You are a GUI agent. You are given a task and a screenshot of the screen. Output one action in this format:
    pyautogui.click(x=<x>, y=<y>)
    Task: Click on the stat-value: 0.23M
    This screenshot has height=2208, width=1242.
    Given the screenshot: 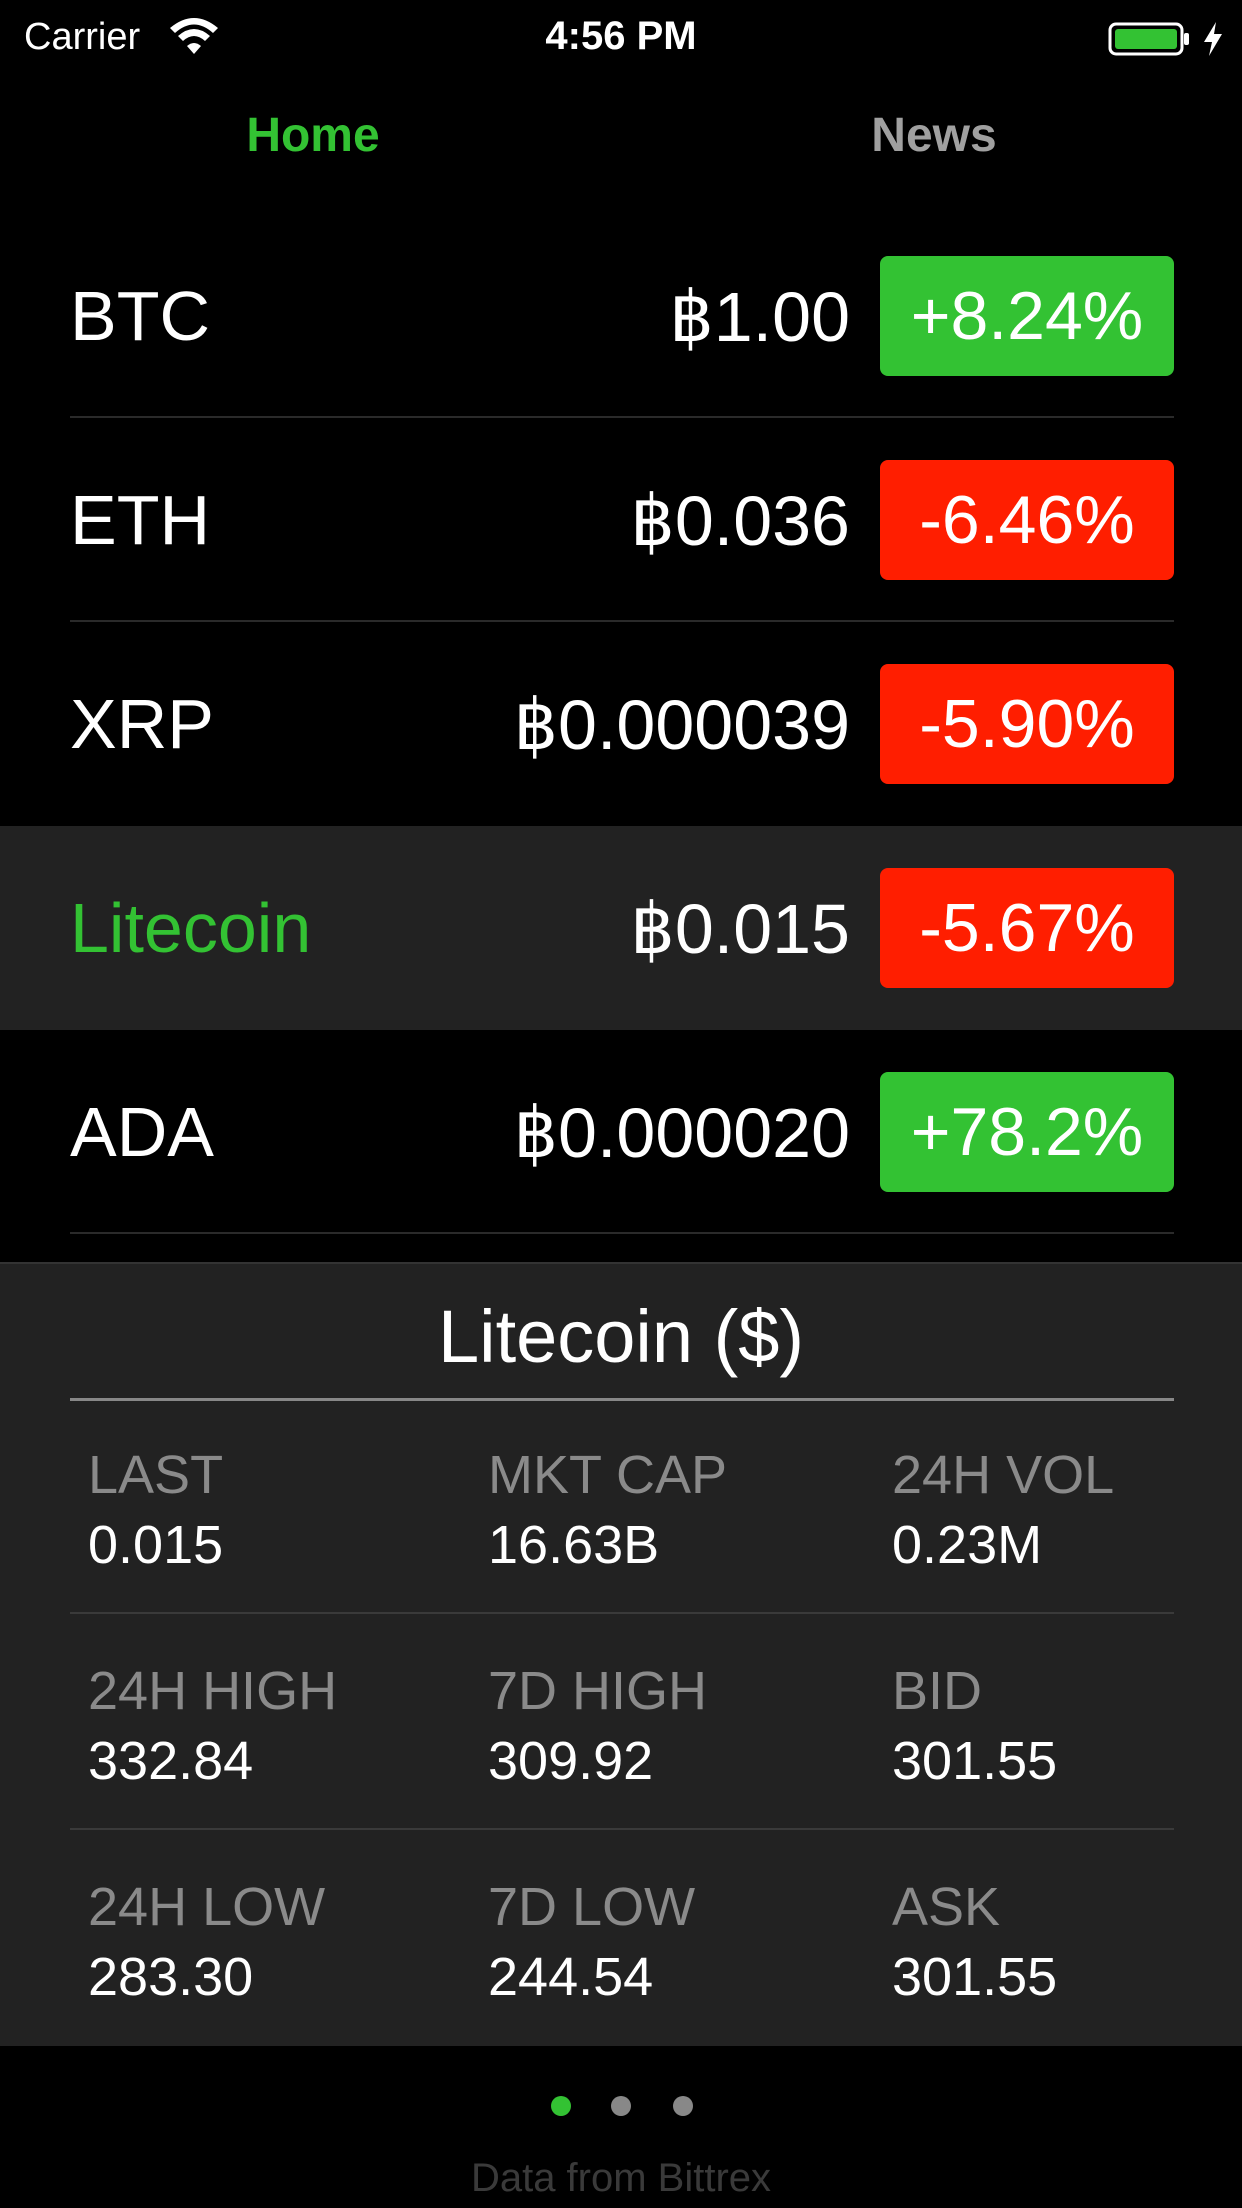 What is the action you would take?
    pyautogui.click(x=967, y=1545)
    